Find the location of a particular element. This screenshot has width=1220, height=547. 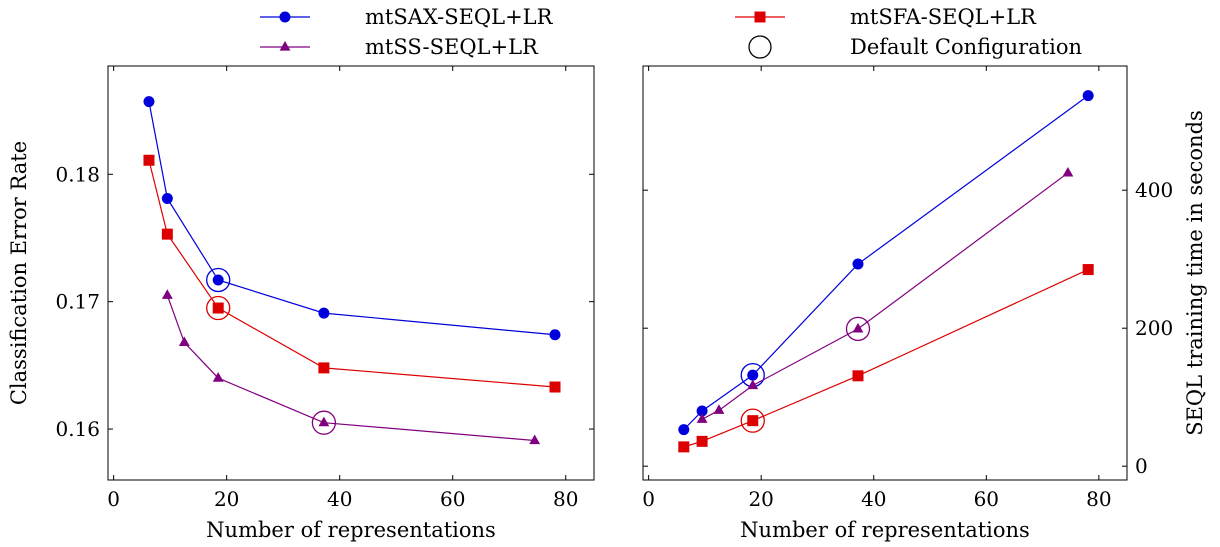

y-tick-label: 0 is located at coordinates (1141, 466).